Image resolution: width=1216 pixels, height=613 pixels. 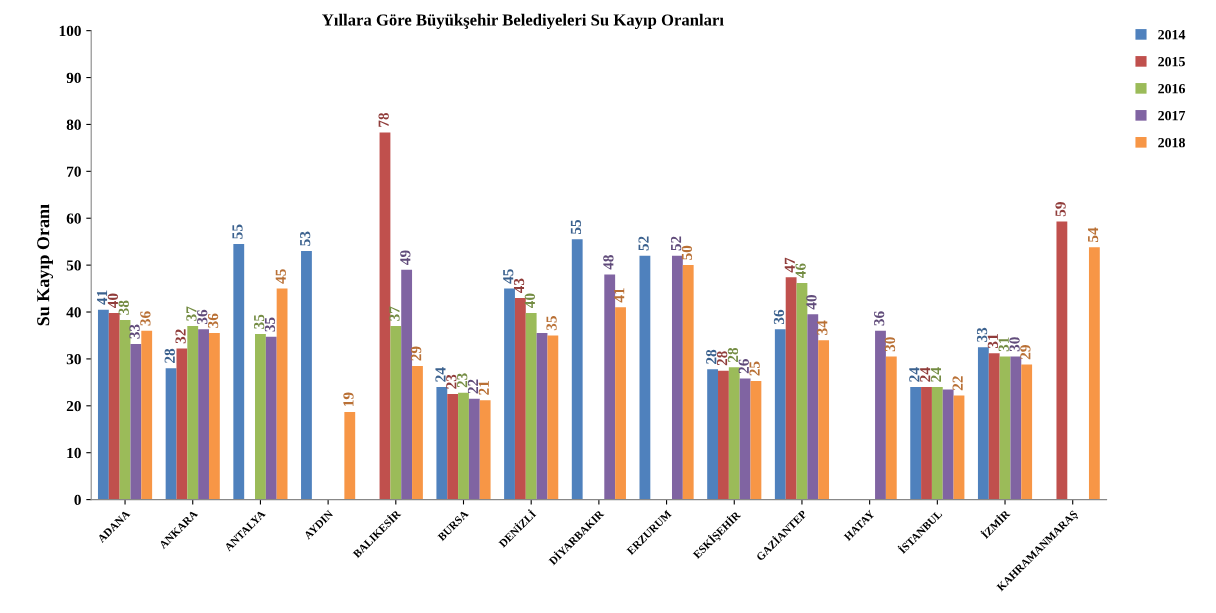 What do you see at coordinates (45, 265) in the screenshot?
I see `y-axis-title: Su Kayıp Oranı` at bounding box center [45, 265].